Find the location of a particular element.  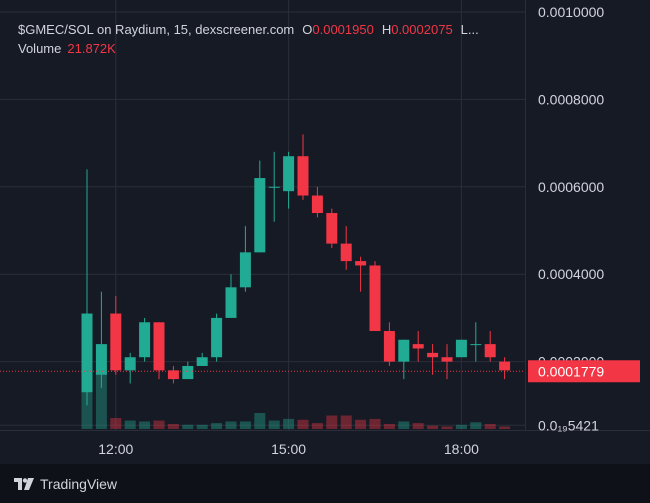

legend-high-value: 0.0002075 is located at coordinates (422, 29).